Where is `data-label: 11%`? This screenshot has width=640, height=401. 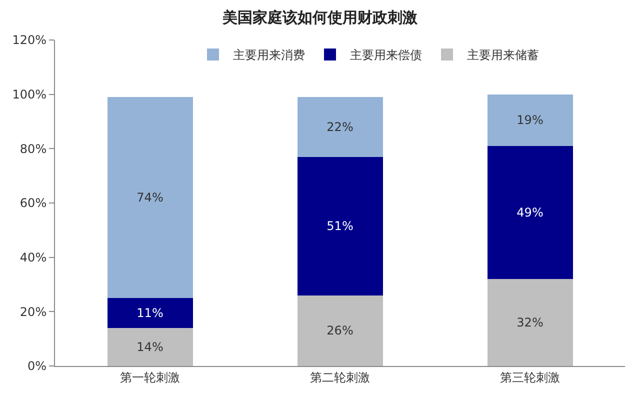
data-label: 11% is located at coordinates (150, 313).